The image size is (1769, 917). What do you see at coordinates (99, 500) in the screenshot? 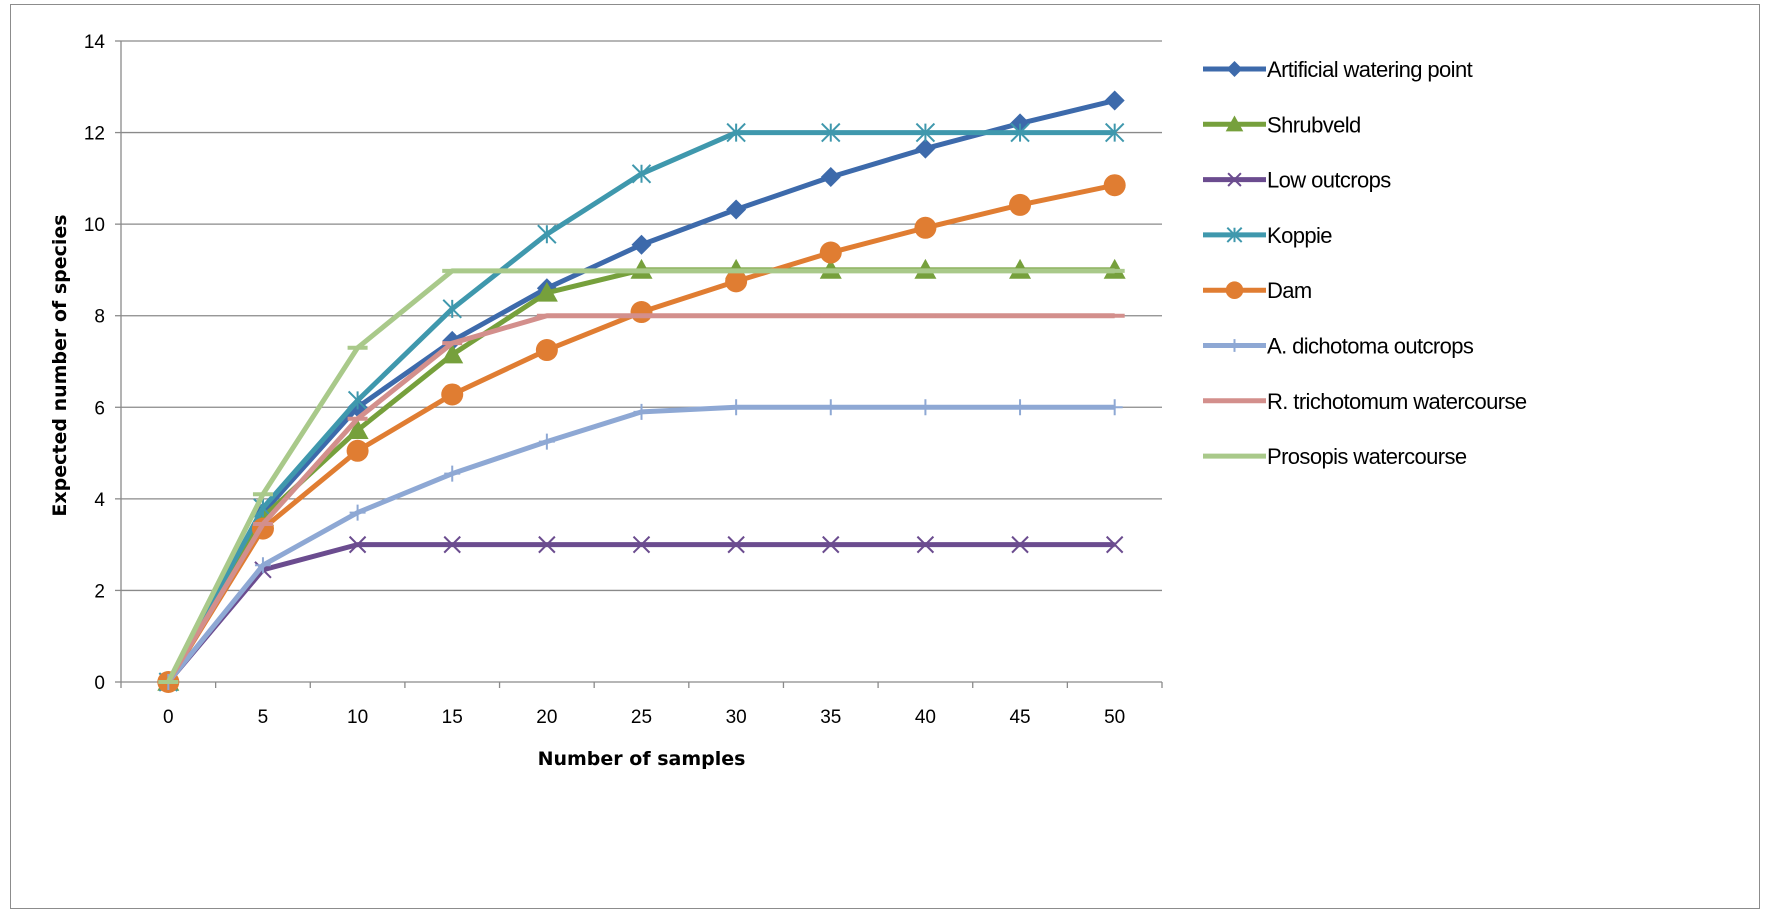
I see `y-tick-label: 4` at bounding box center [99, 500].